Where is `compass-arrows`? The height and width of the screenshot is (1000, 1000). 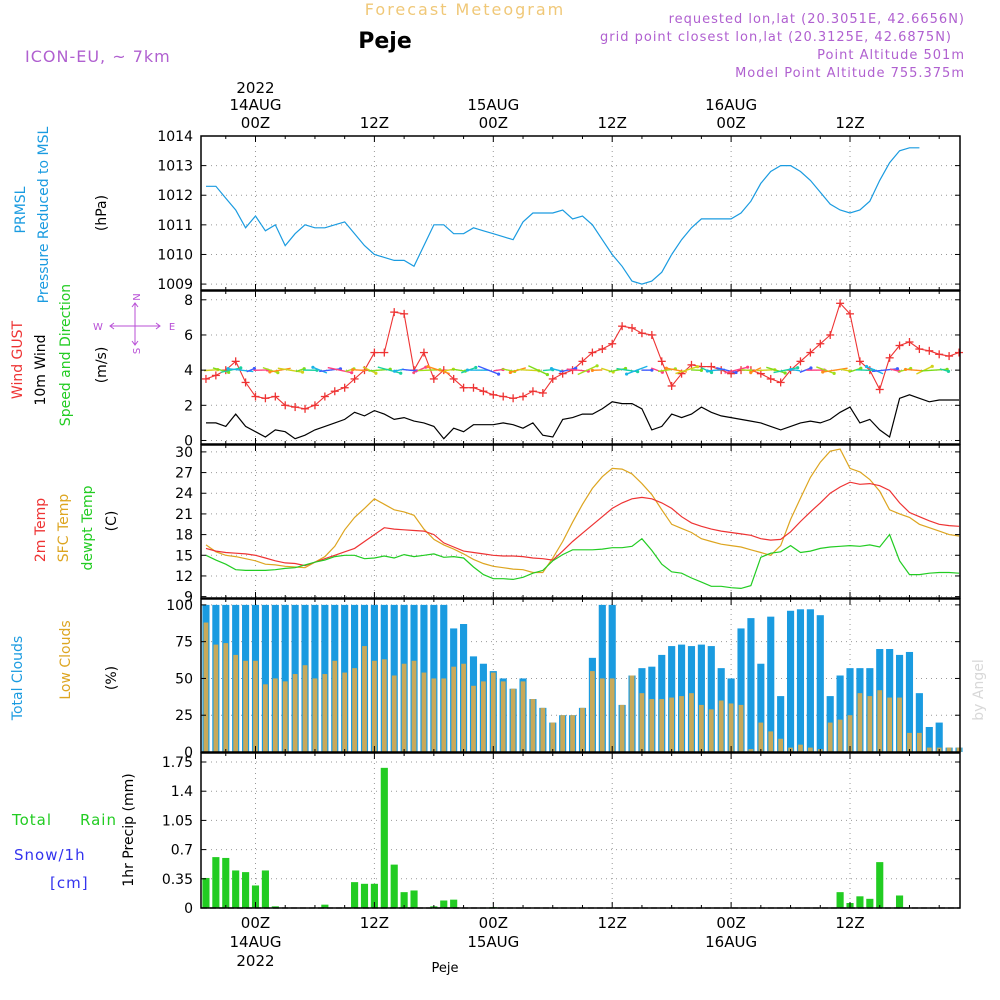
compass-arrows is located at coordinates (135, 324).